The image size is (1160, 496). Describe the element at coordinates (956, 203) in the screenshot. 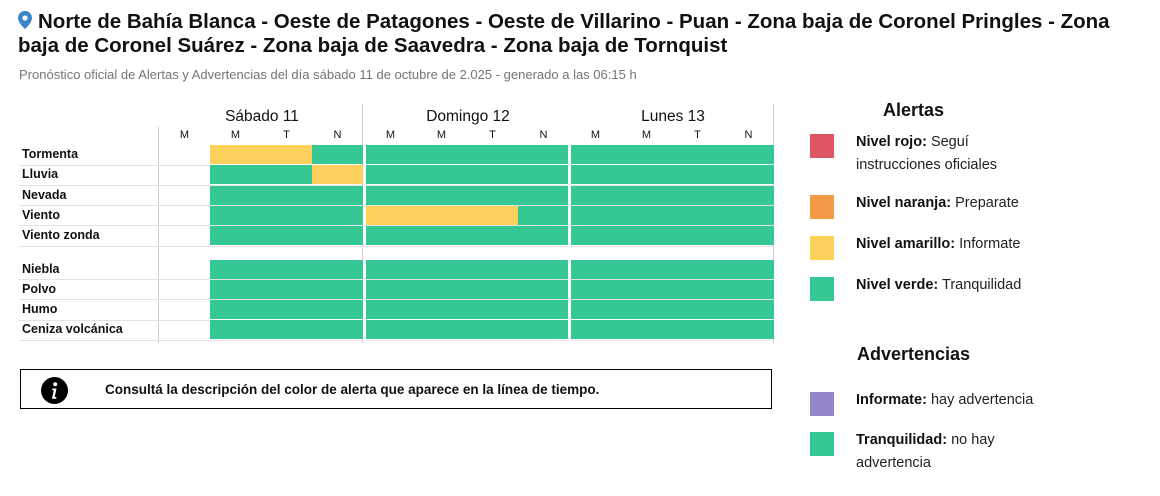

I see `legend-item: Nivel naranja: Preparate` at that location.